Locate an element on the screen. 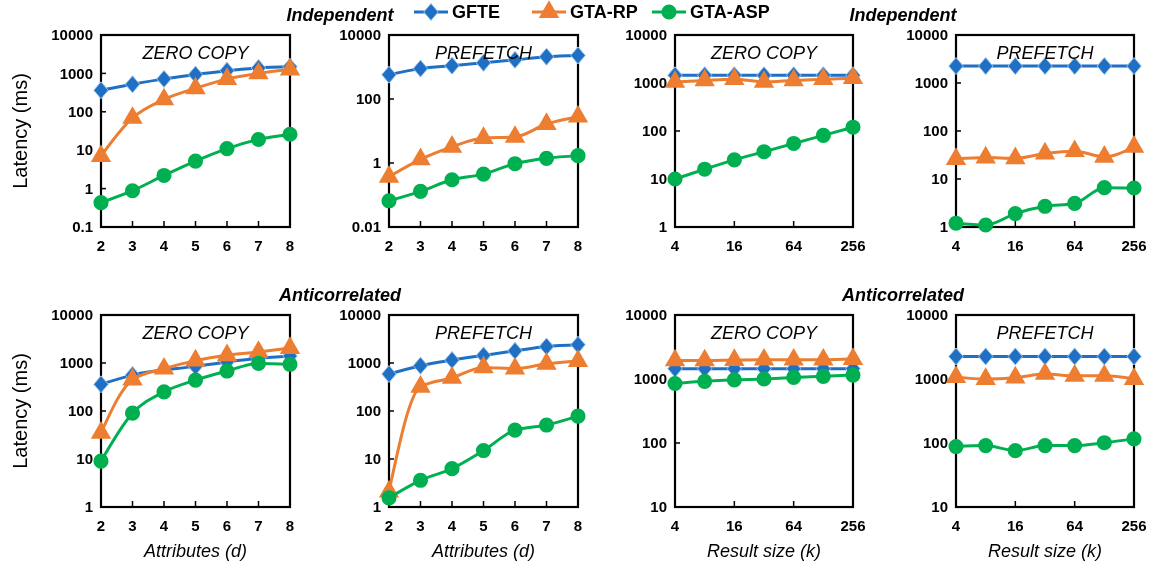 The image size is (1168, 577). y-tick-label: 0.1 is located at coordinates (82, 227).